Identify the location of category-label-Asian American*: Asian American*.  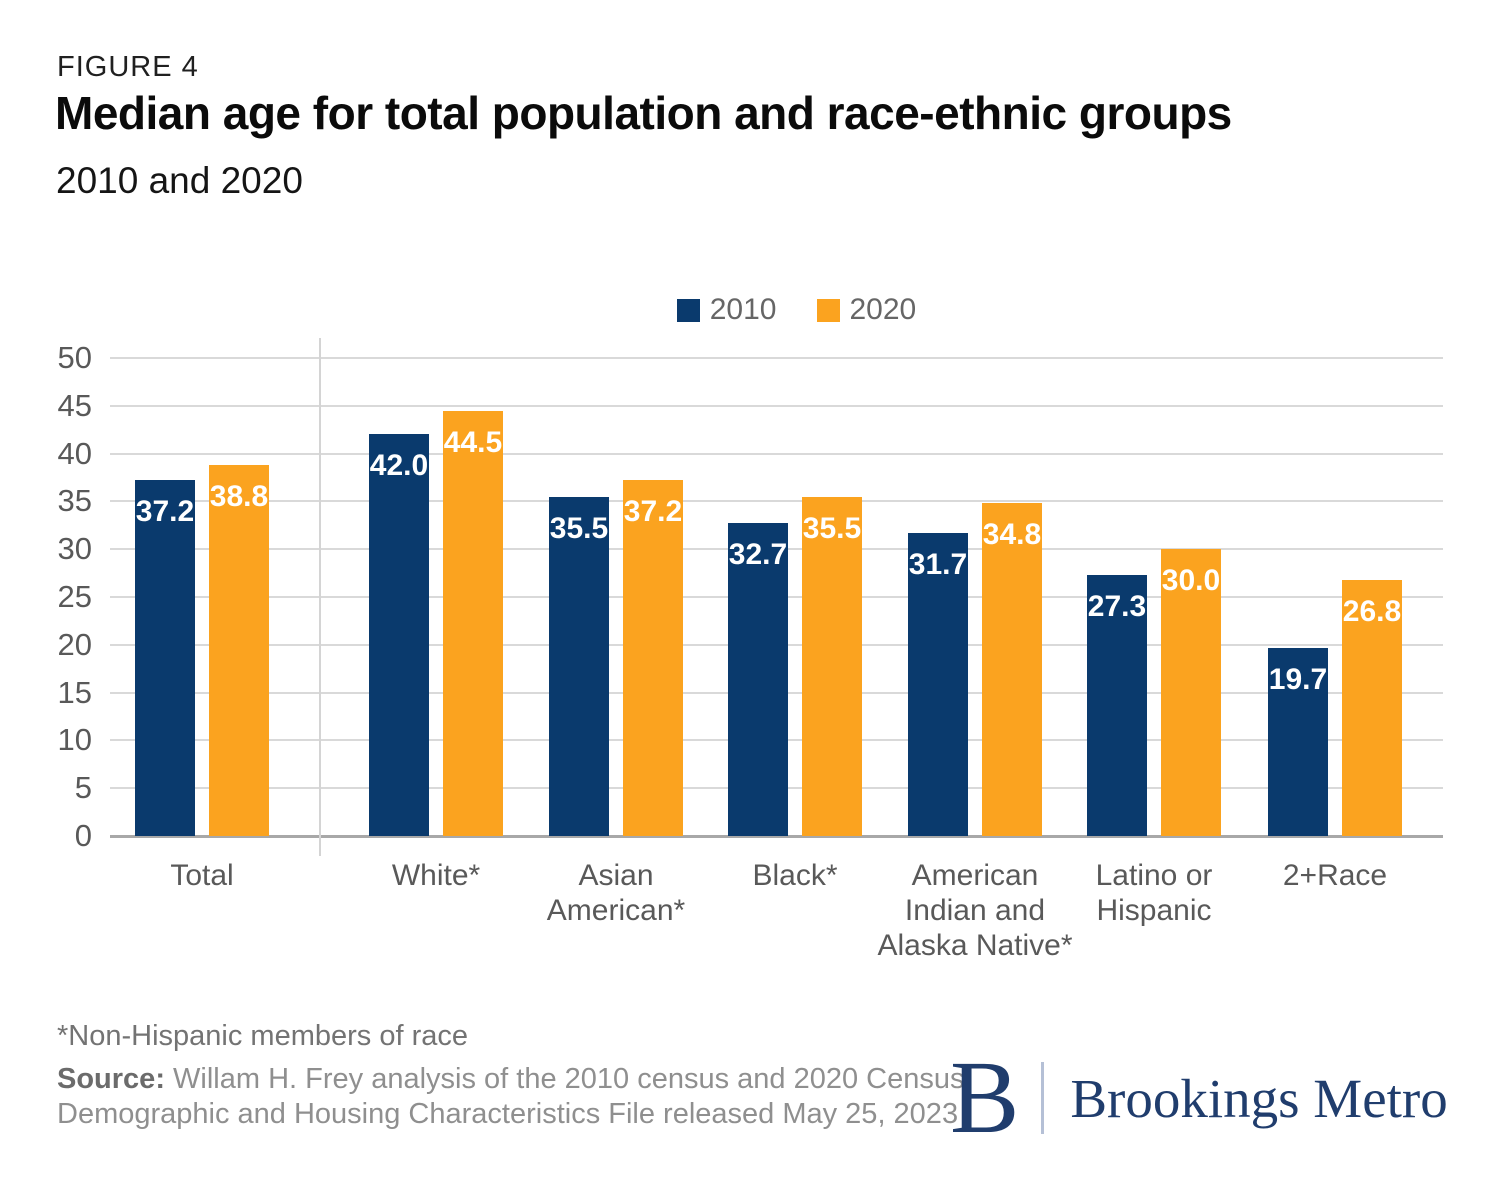
(616, 893).